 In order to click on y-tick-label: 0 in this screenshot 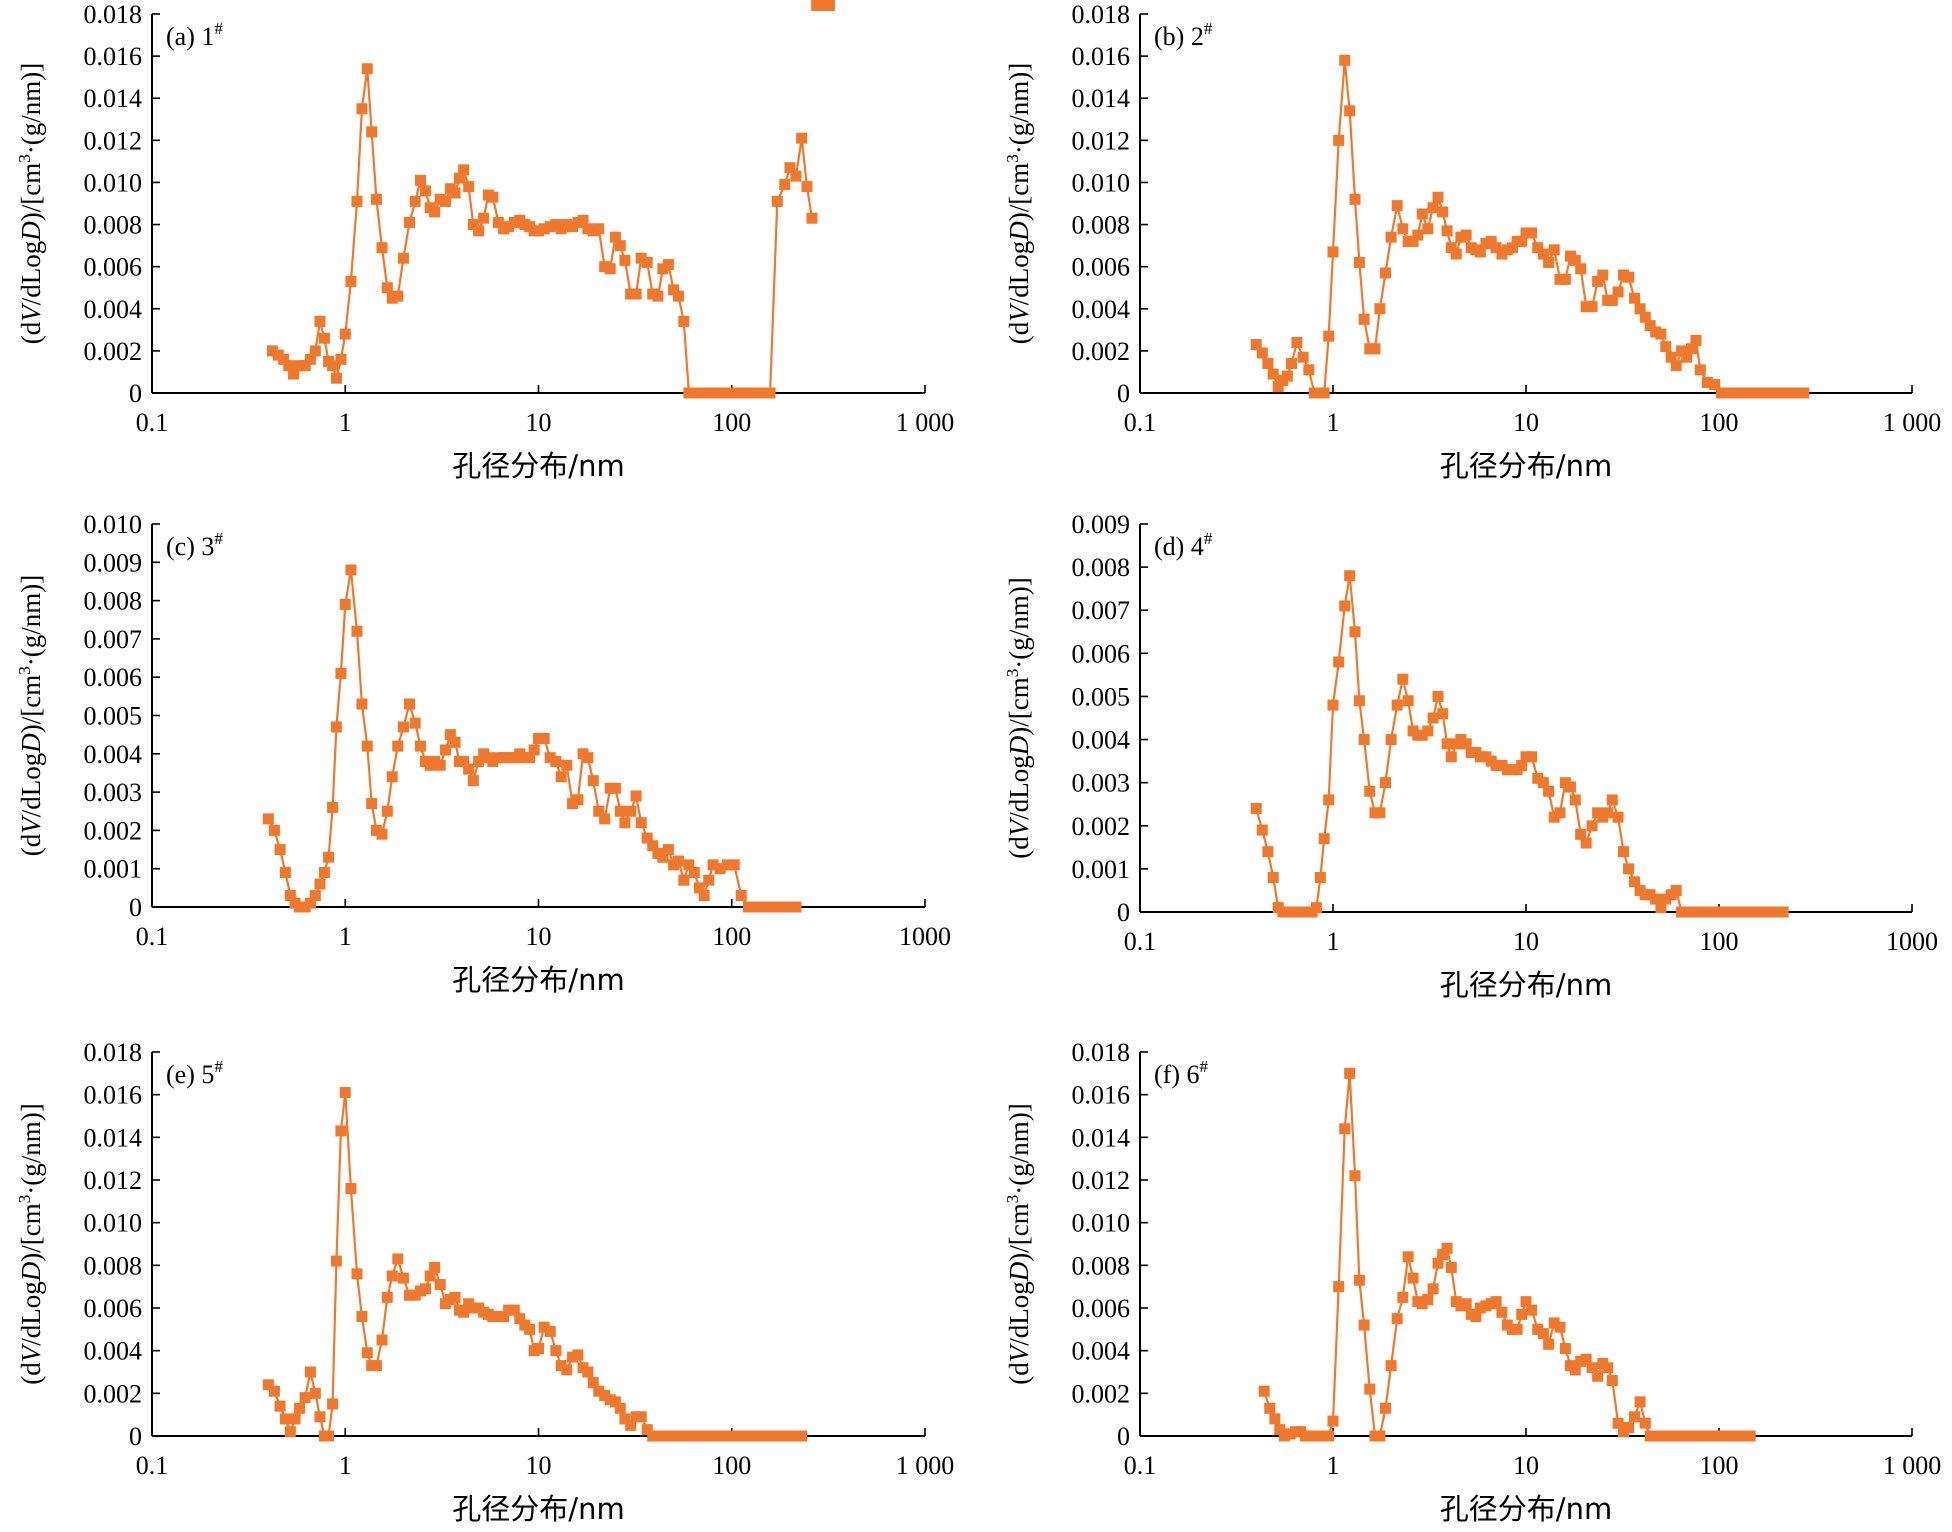, I will do `click(1123, 912)`.